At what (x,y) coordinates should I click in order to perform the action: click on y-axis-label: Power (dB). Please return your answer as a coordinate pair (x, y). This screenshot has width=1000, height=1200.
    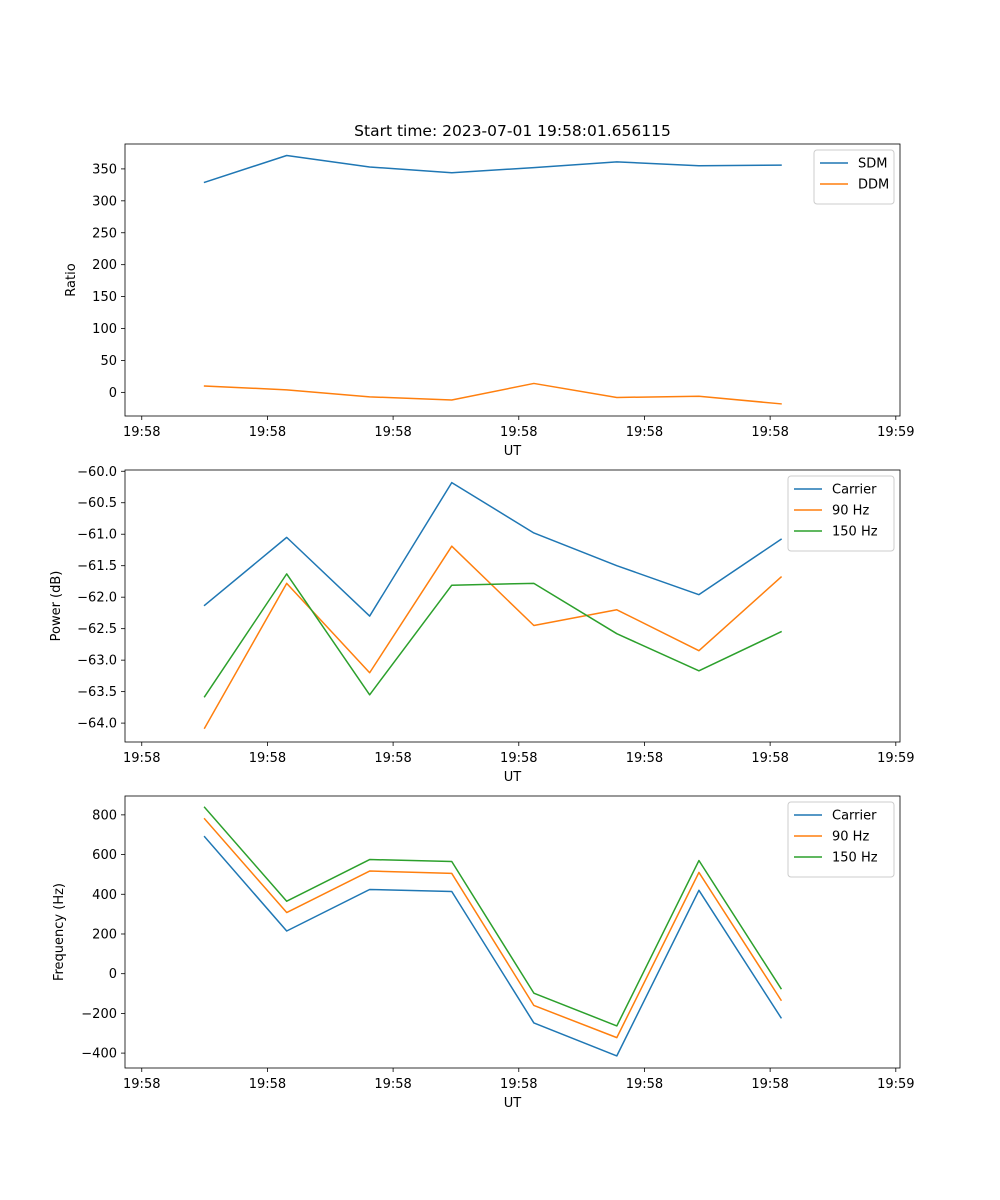
    Looking at the image, I should click on (56, 606).